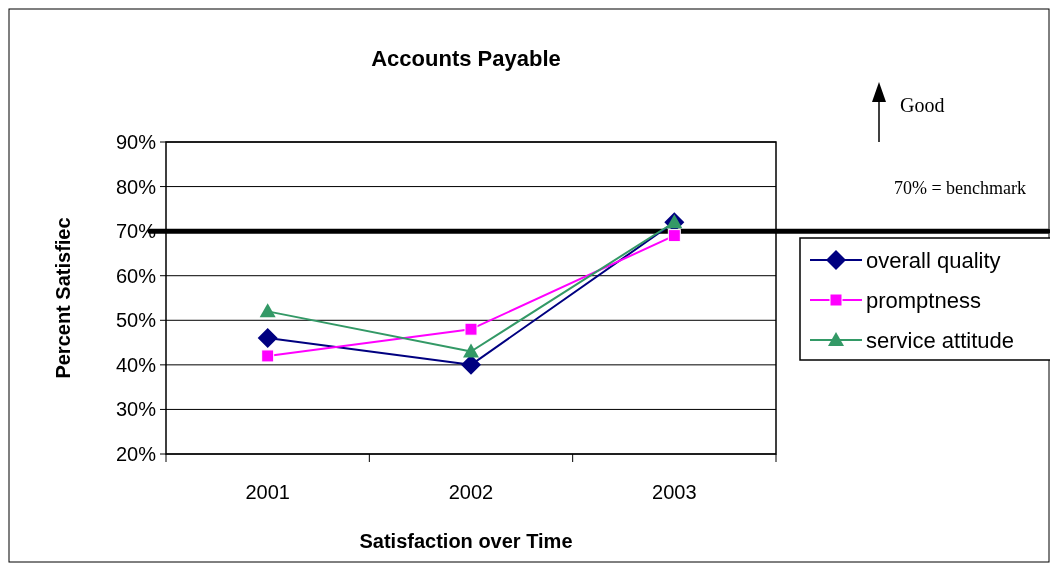  I want to click on x-axis-title: Satisfaction over Time, so click(466, 541).